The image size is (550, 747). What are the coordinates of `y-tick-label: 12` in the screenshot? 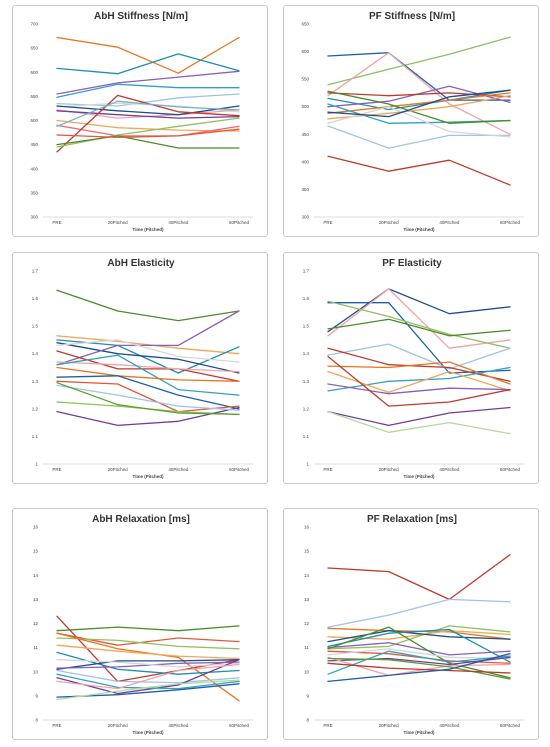 It's located at (36, 623).